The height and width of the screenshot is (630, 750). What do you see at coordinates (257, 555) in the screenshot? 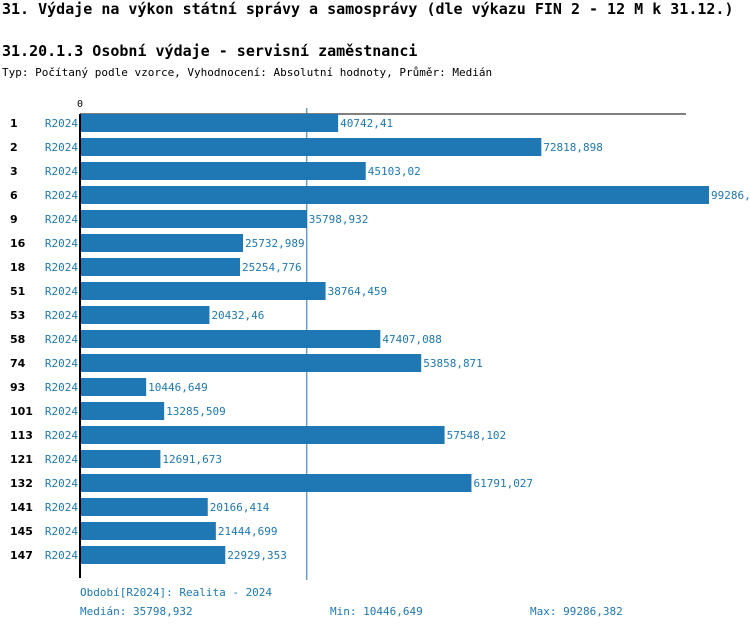
I see `value-label: 22929,353` at bounding box center [257, 555].